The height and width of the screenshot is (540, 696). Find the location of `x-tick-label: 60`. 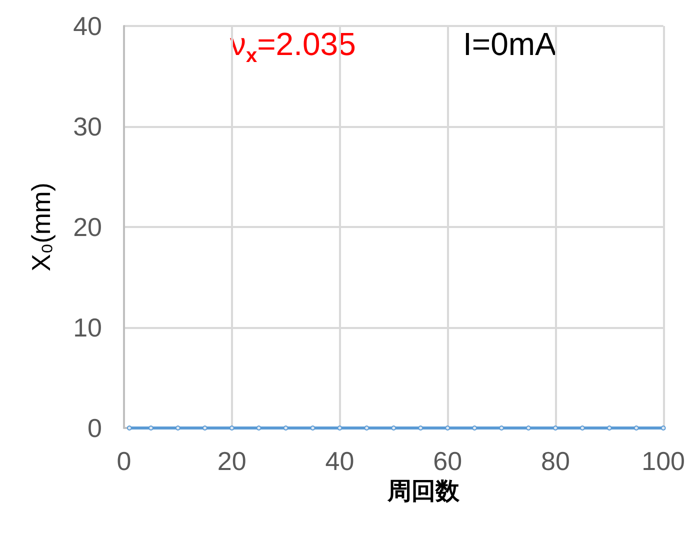

x-tick-label: 60 is located at coordinates (447, 461).